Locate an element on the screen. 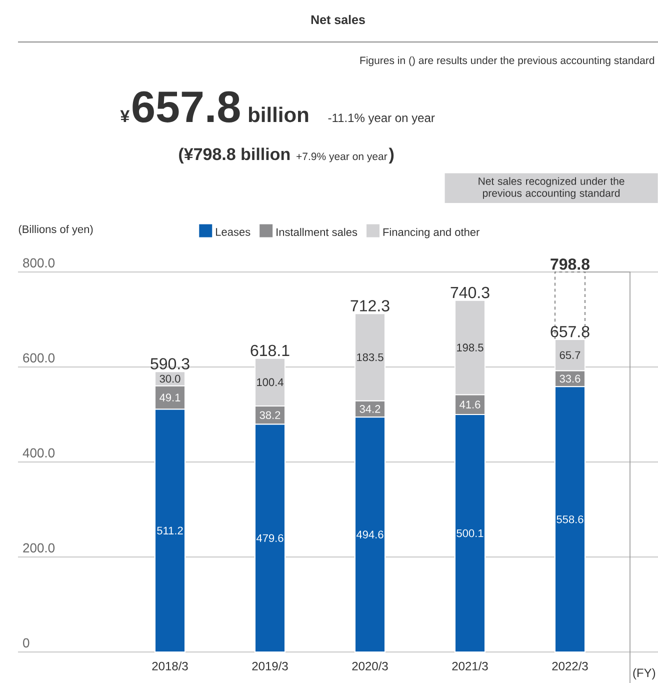 The height and width of the screenshot is (683, 658). text: 798.8 is located at coordinates (570, 264).